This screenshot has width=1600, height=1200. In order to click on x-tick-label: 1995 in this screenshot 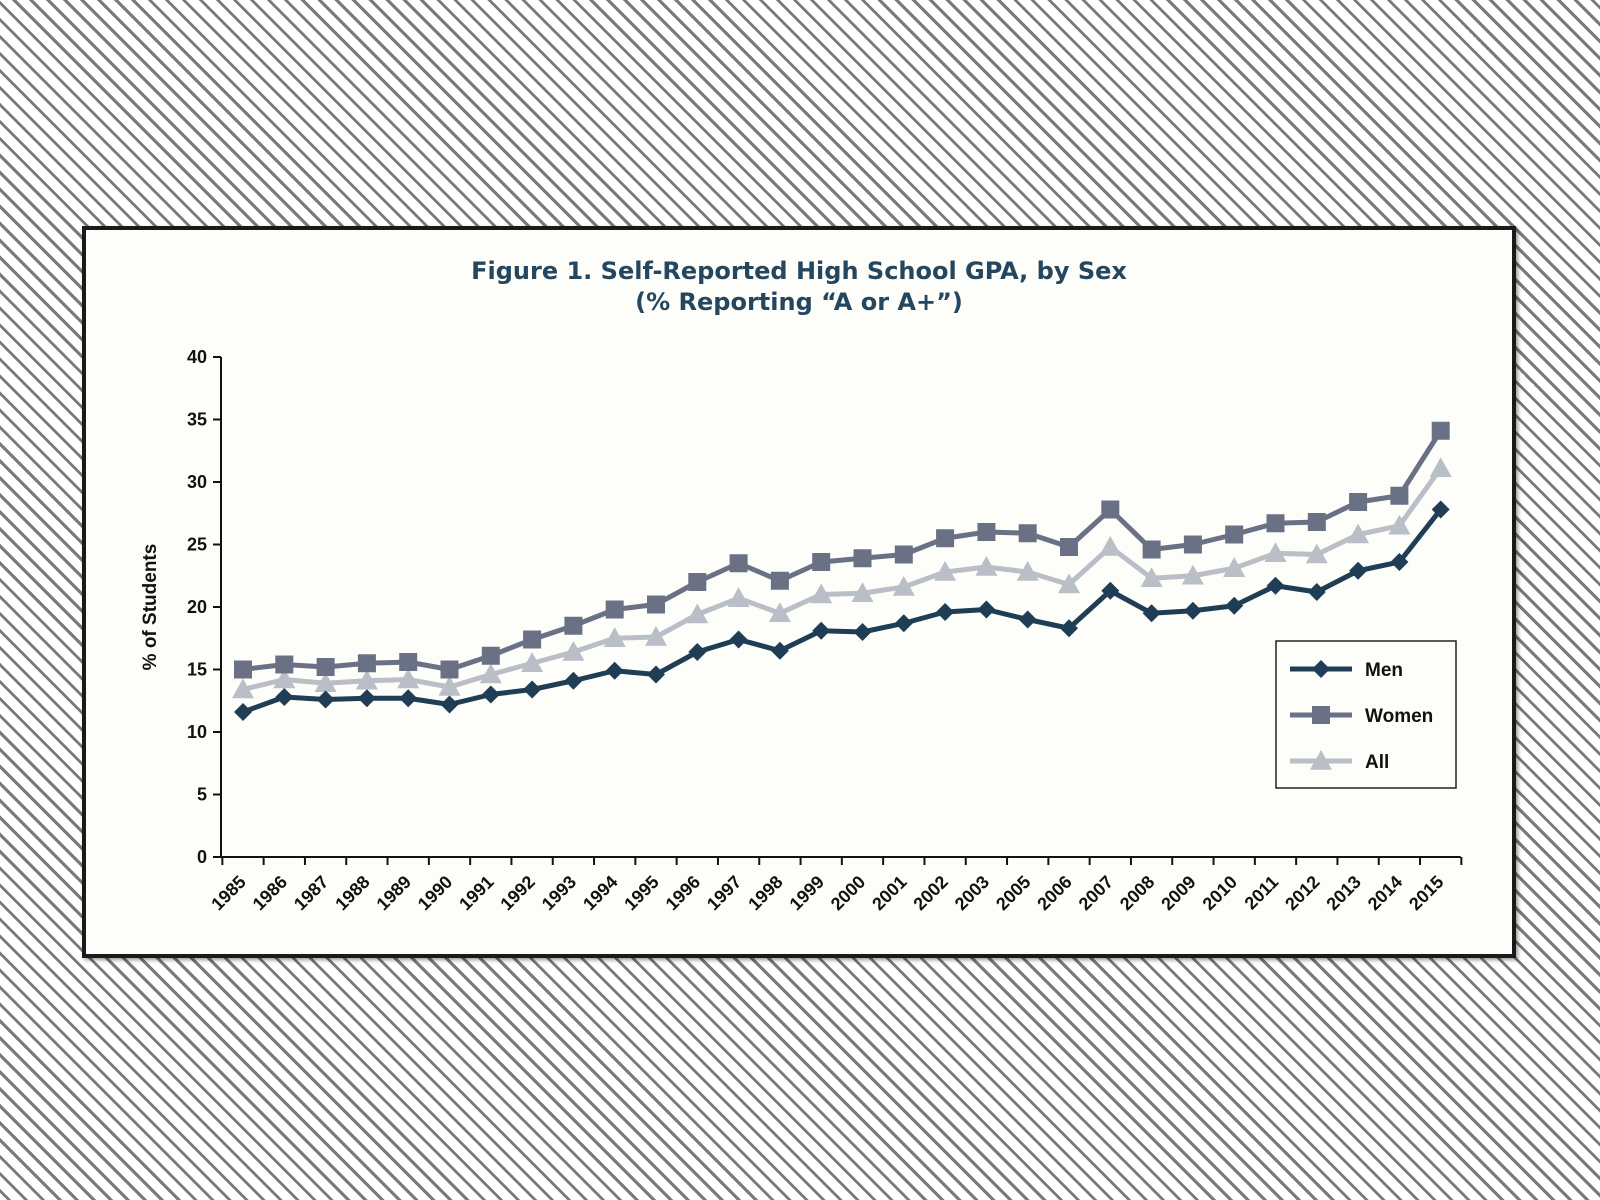, I will do `click(641, 893)`.